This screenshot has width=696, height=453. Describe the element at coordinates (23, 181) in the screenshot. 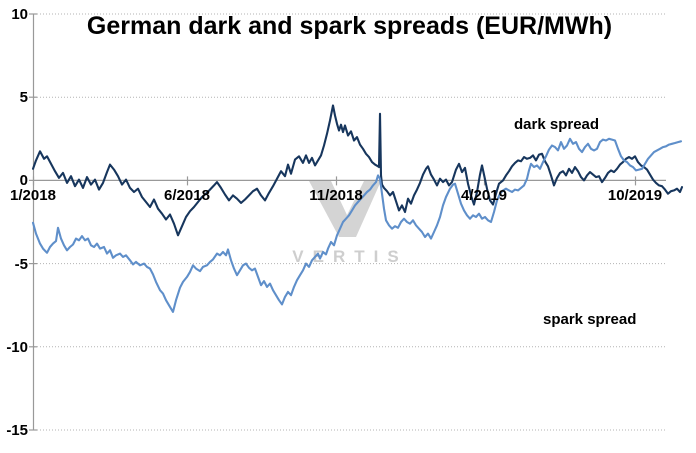

I see `y-tick-label: 0` at that location.